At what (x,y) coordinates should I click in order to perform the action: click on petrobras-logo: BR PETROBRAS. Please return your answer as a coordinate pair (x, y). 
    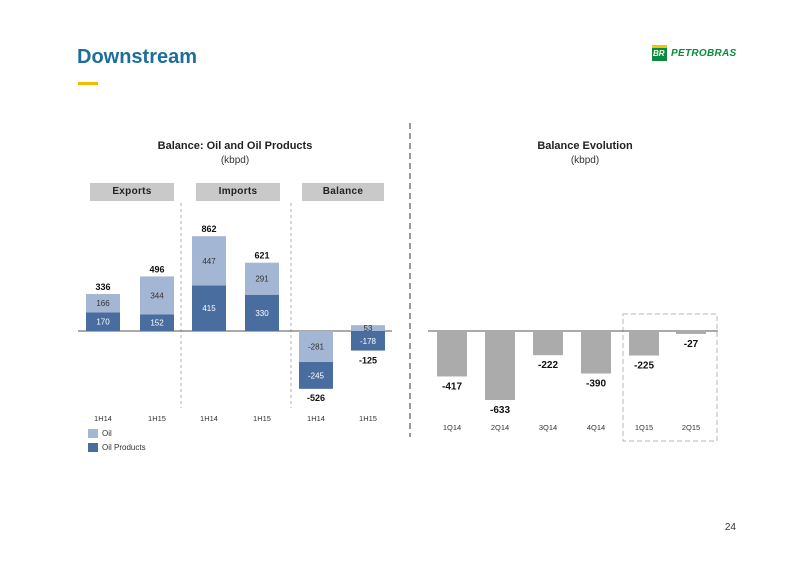
    Looking at the image, I should click on (694, 53).